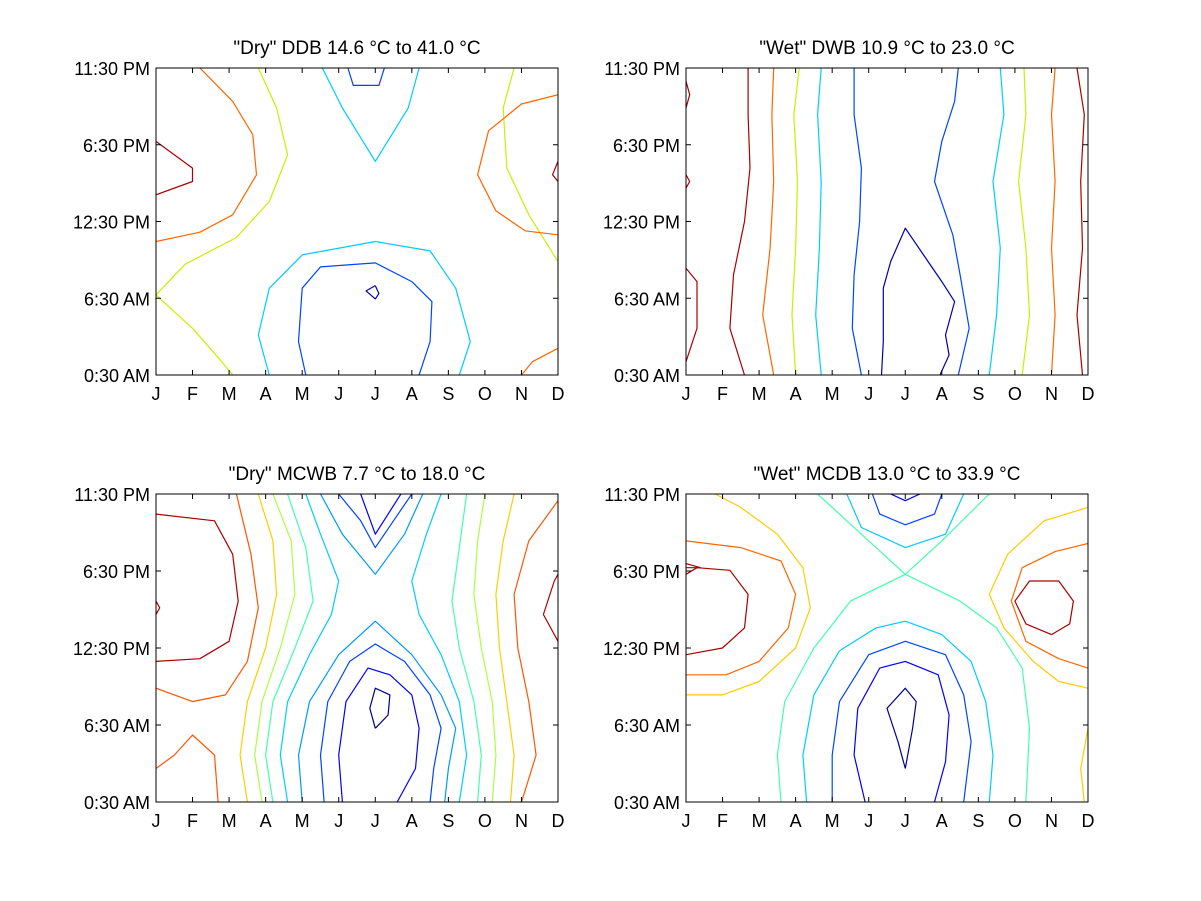  I want to click on chart-title: "Wet" DWB 10.9 °C to 23.0 °C, so click(886, 48).